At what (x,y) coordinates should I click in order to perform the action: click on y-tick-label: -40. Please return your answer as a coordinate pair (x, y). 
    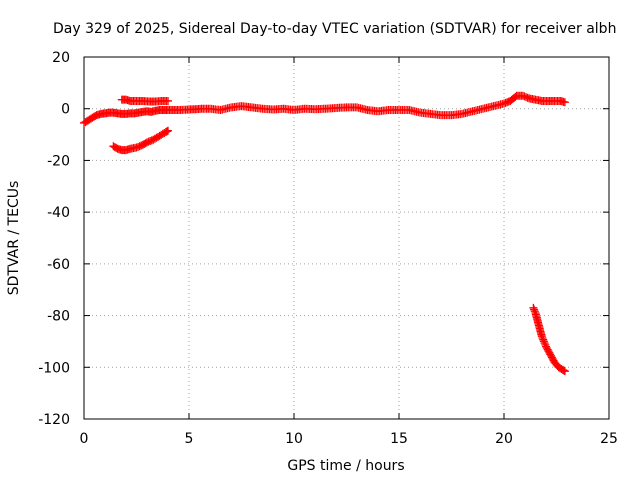
    Looking at the image, I should click on (58, 213).